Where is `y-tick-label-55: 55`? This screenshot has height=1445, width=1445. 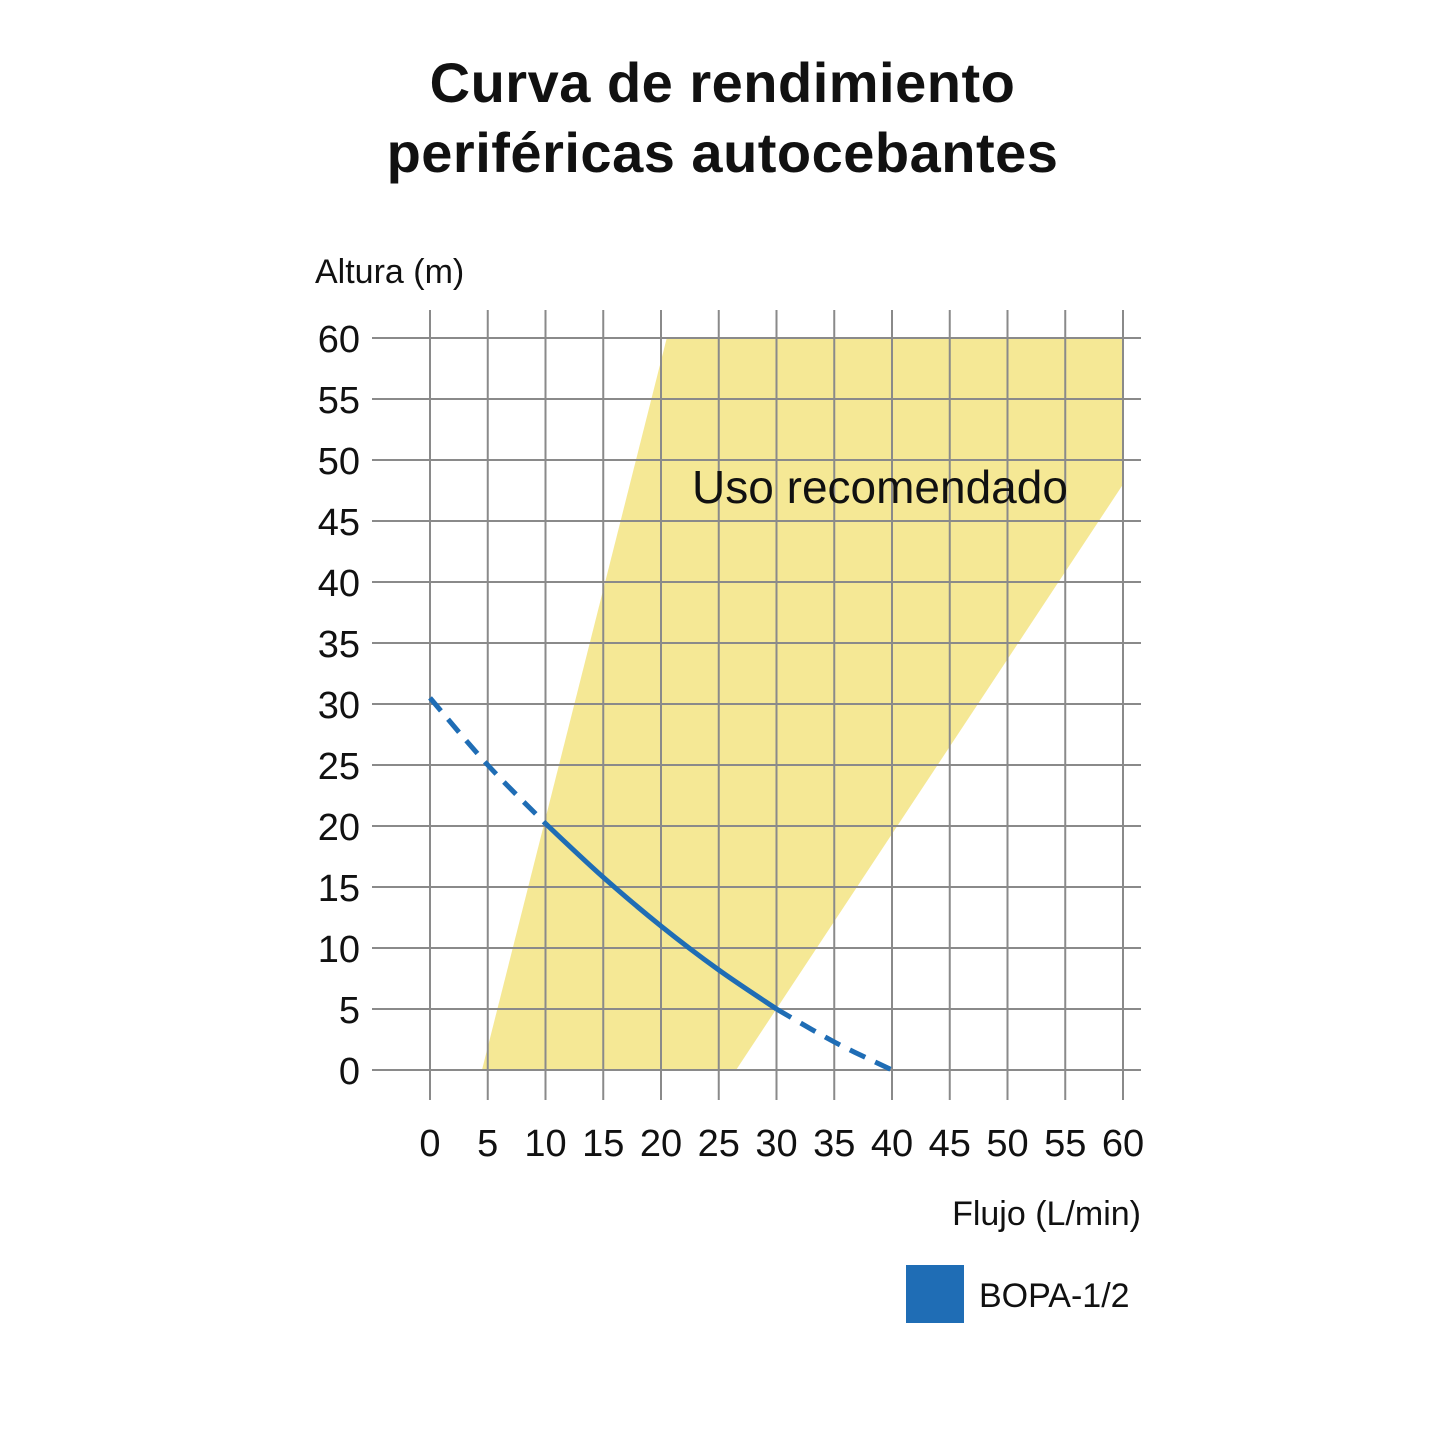 y-tick-label-55: 55 is located at coordinates (339, 401).